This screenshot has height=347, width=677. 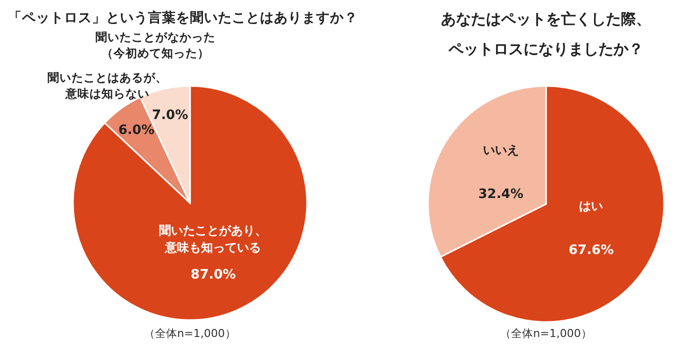 What do you see at coordinates (136, 130) in the screenshot?
I see `data-label: 6.0%` at bounding box center [136, 130].